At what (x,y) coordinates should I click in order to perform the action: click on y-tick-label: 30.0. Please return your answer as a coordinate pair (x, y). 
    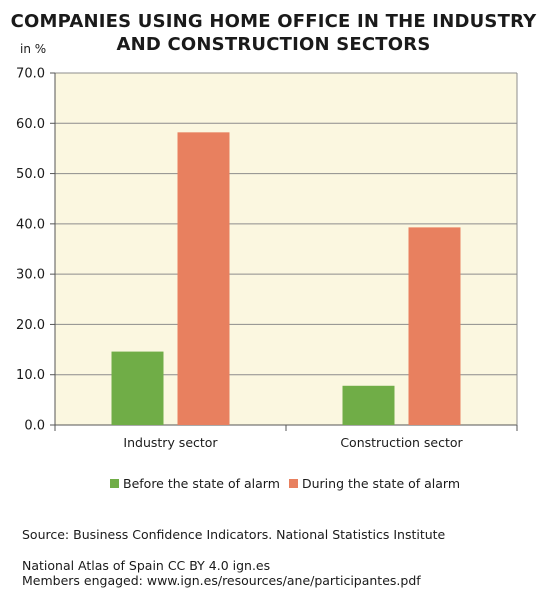
    Looking at the image, I should click on (30, 275).